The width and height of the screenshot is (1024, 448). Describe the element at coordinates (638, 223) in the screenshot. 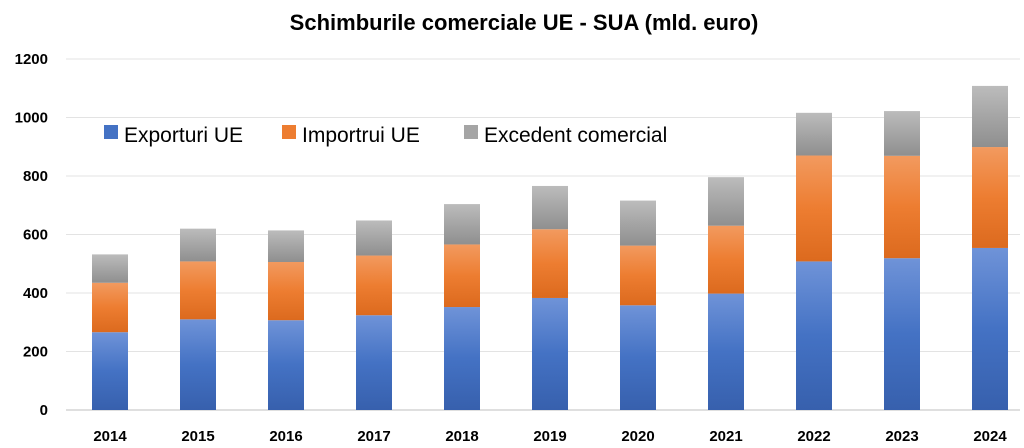

I see `bar-excedent-2020` at that location.